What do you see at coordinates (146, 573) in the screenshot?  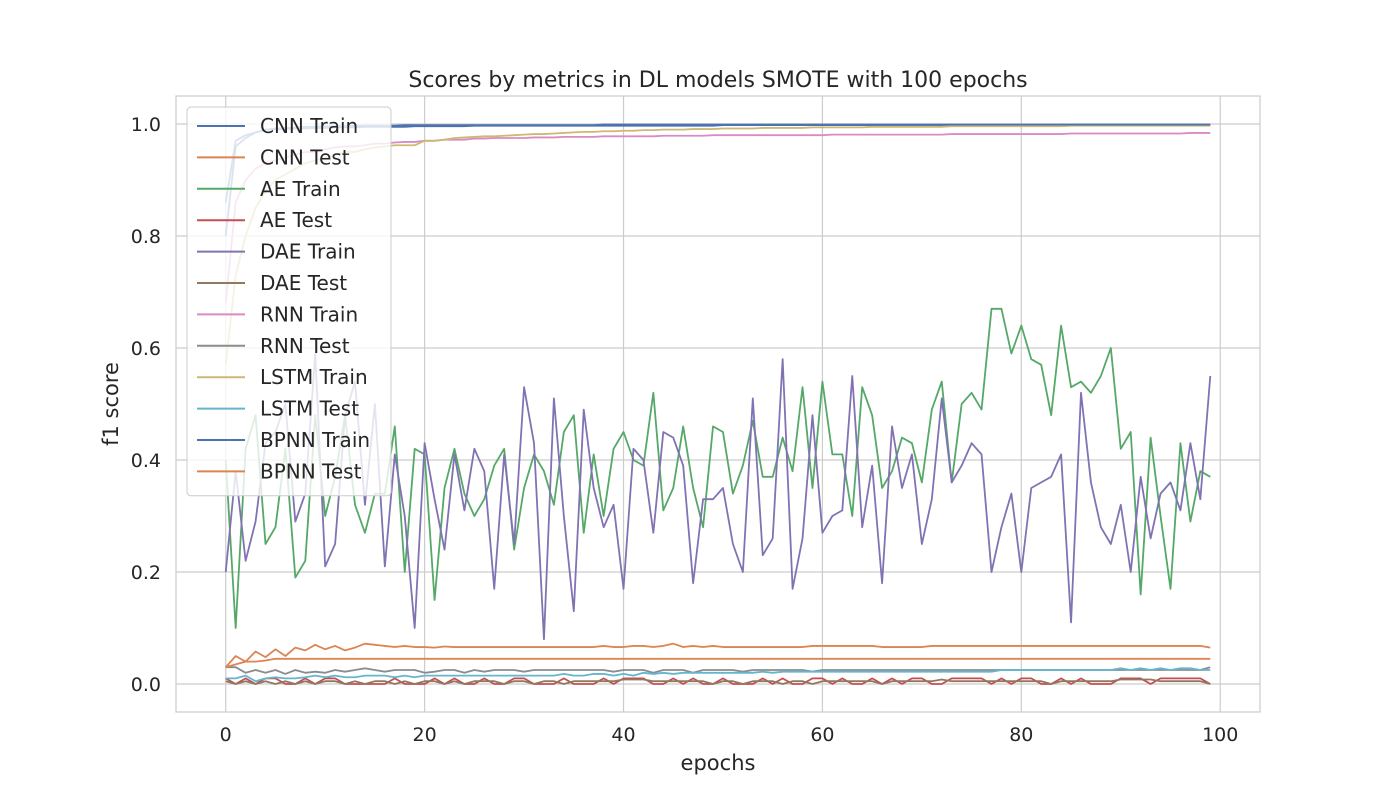 I see `y-tick-label: 0.2` at bounding box center [146, 573].